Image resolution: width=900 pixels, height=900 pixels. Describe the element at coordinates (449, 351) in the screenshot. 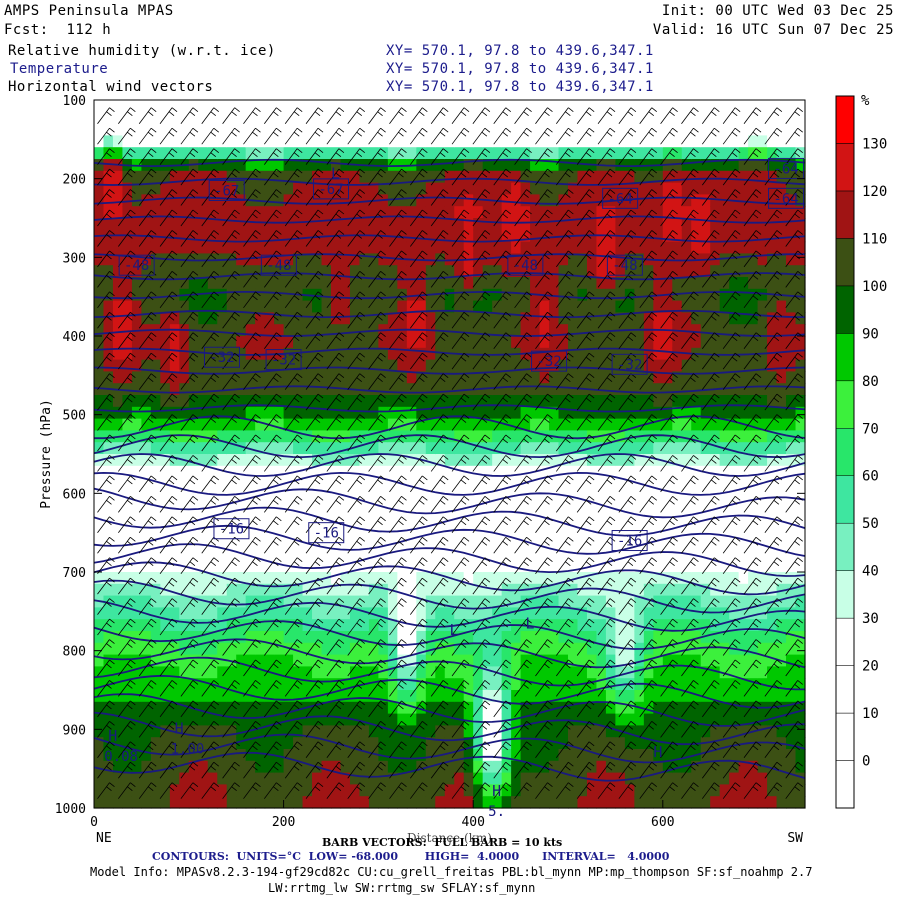

I see `temperature-contour-line` at that location.